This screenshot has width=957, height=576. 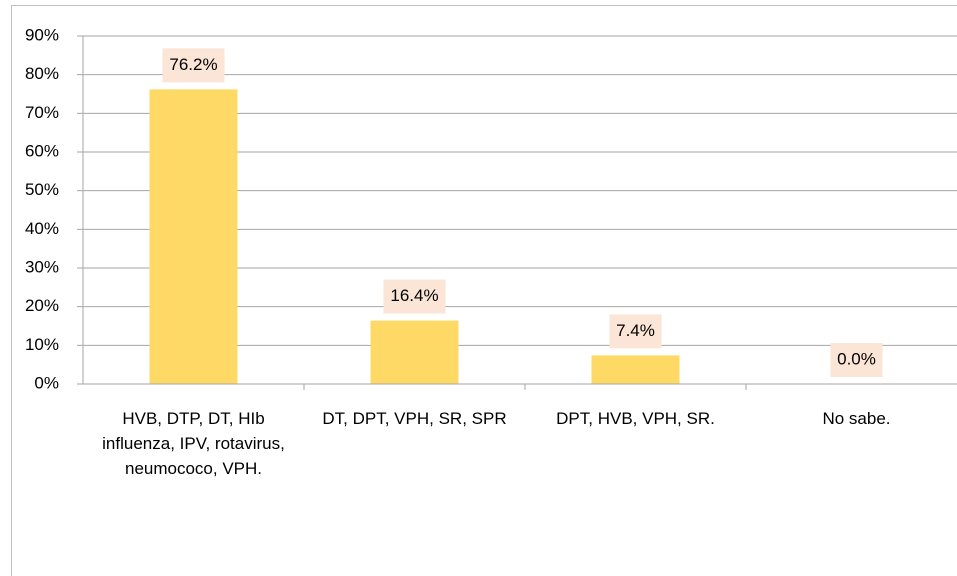 I want to click on y-tick-label: 70%, so click(x=42, y=112).